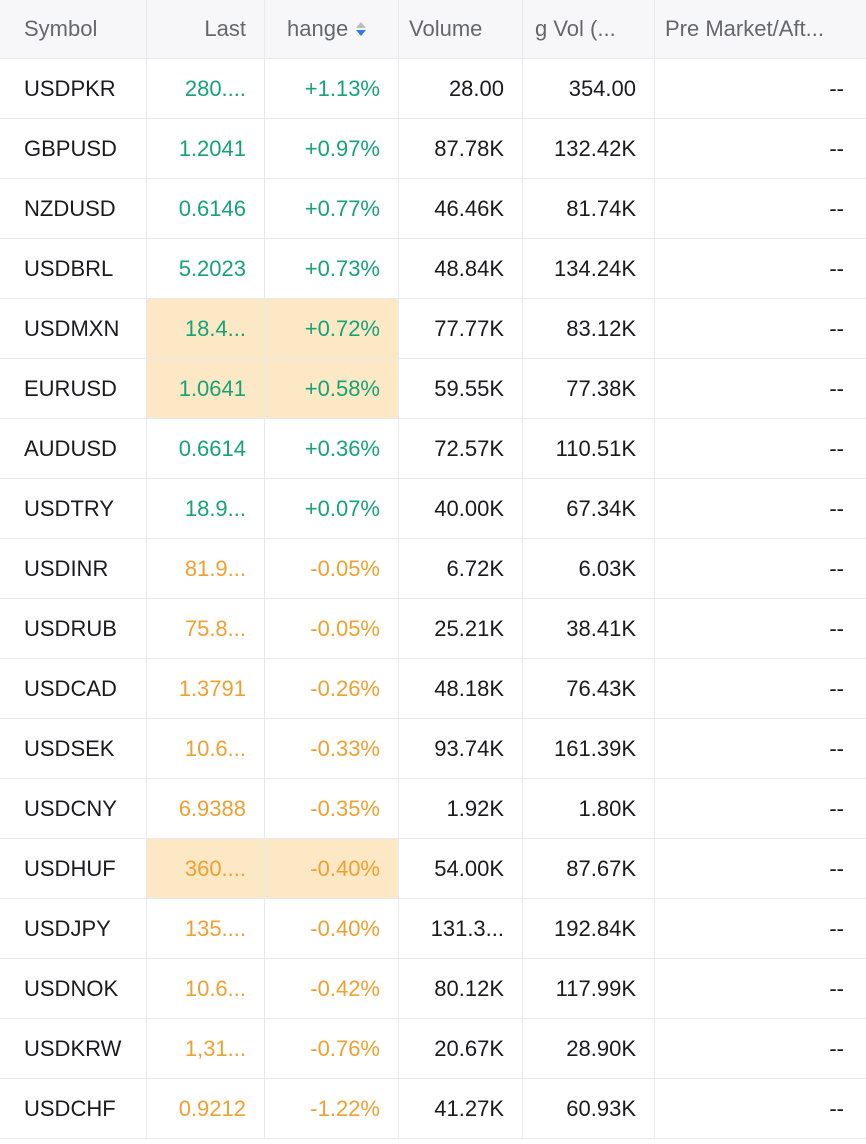 The image size is (866, 1144). What do you see at coordinates (73, 808) in the screenshot?
I see `symbol-cell: USDCNY` at bounding box center [73, 808].